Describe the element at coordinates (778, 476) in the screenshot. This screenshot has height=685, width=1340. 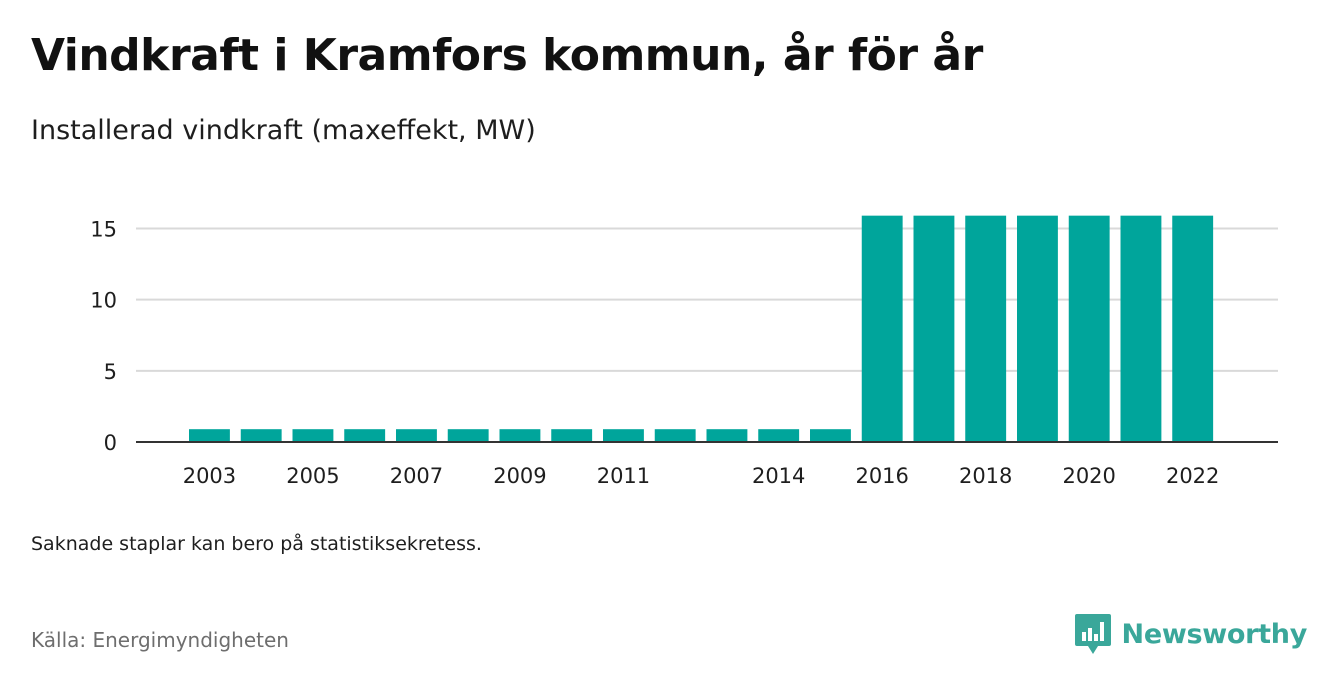
I see `x-tick-label: 2014` at that location.